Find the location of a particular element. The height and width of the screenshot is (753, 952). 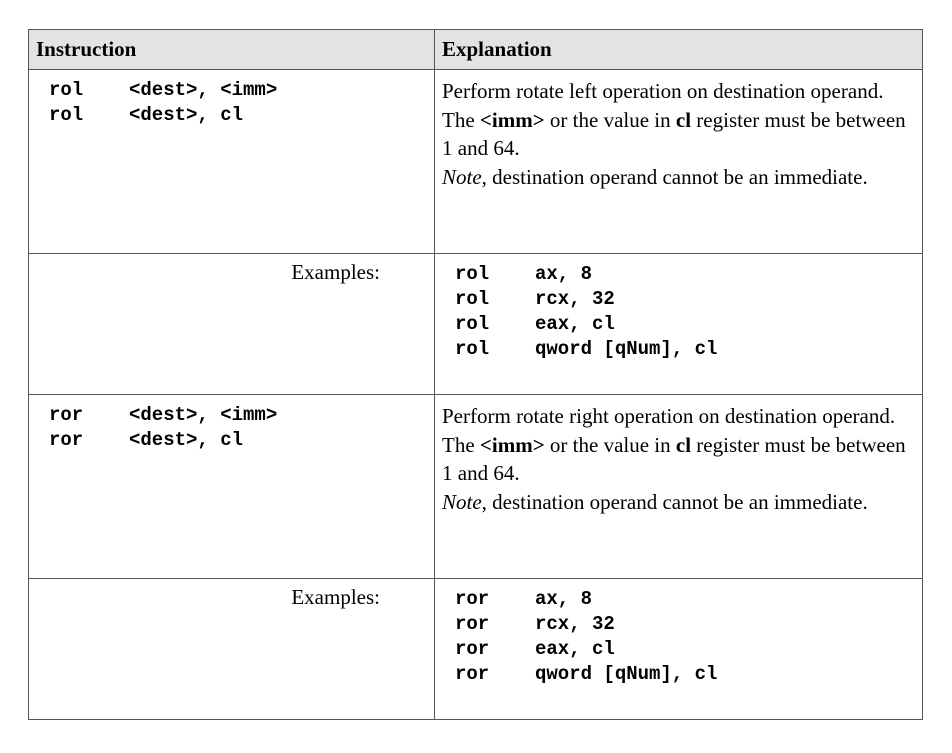

example-line: ror ax, 8 is located at coordinates (688, 599).